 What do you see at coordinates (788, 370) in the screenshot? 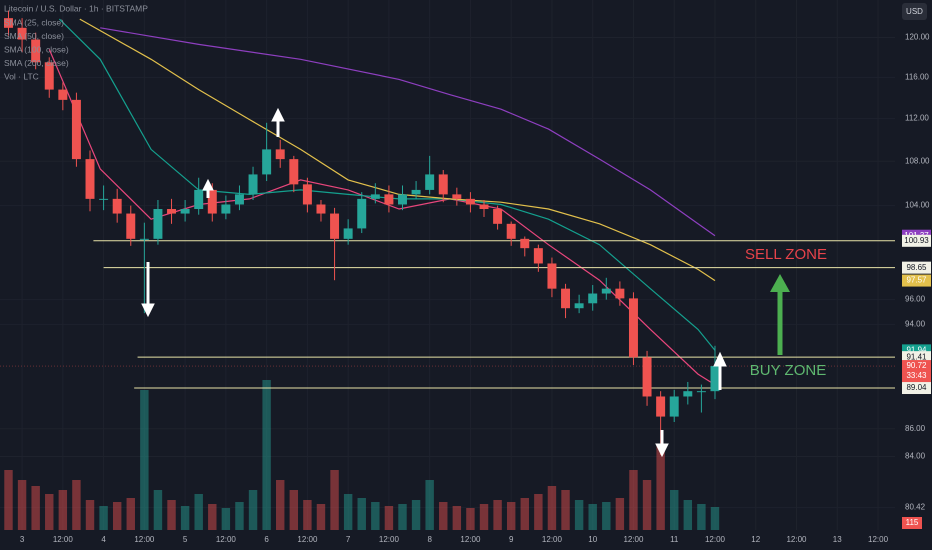
I see `buy-zone-label: BUY ZONE` at bounding box center [788, 370].